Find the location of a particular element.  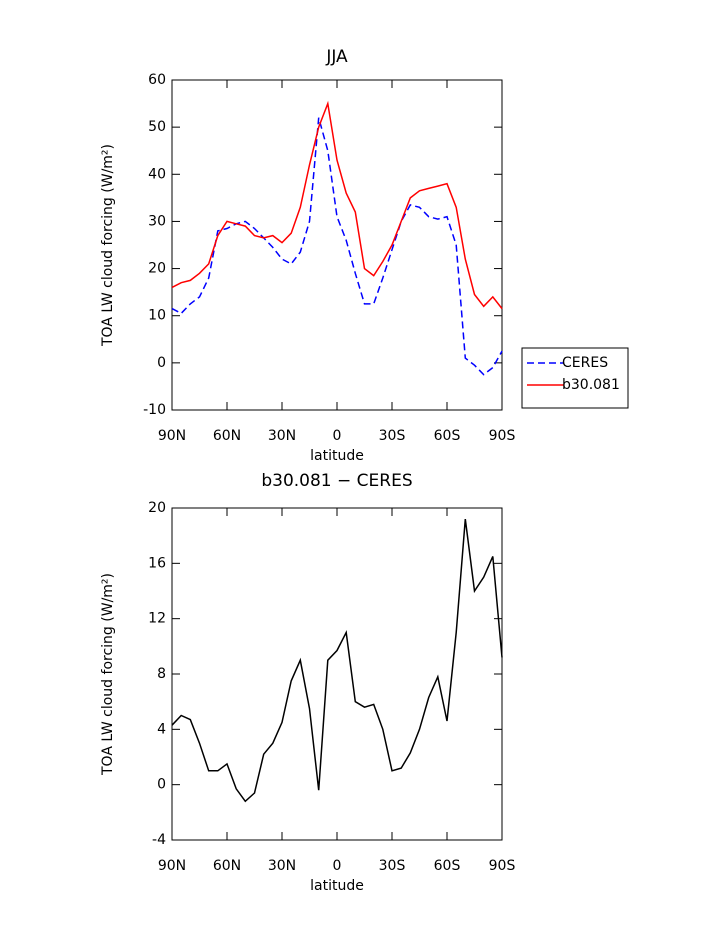

y-tick-label: 60 is located at coordinates (157, 80).